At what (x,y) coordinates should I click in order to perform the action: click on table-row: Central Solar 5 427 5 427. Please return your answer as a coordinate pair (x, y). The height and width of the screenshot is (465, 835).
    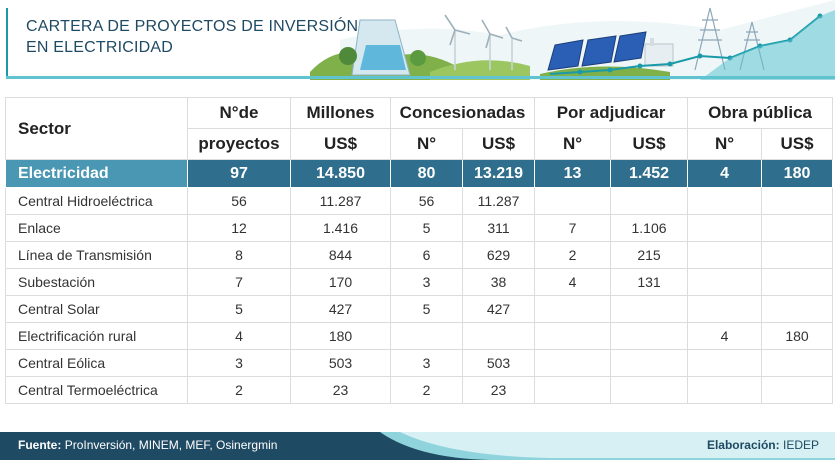
    Looking at the image, I should click on (419, 309).